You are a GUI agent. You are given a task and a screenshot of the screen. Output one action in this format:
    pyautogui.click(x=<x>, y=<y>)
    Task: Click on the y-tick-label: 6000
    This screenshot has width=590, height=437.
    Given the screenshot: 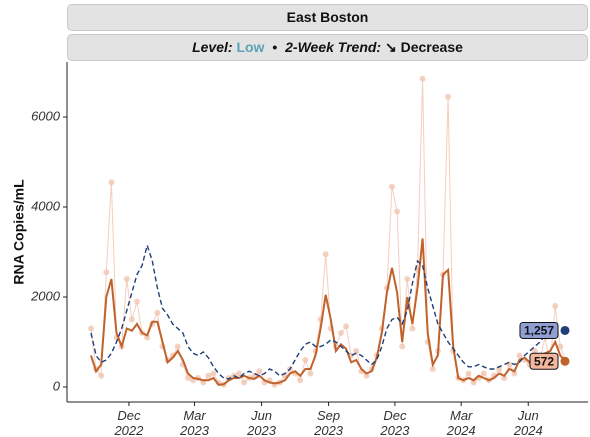 What is the action you would take?
    pyautogui.click(x=46, y=115)
    